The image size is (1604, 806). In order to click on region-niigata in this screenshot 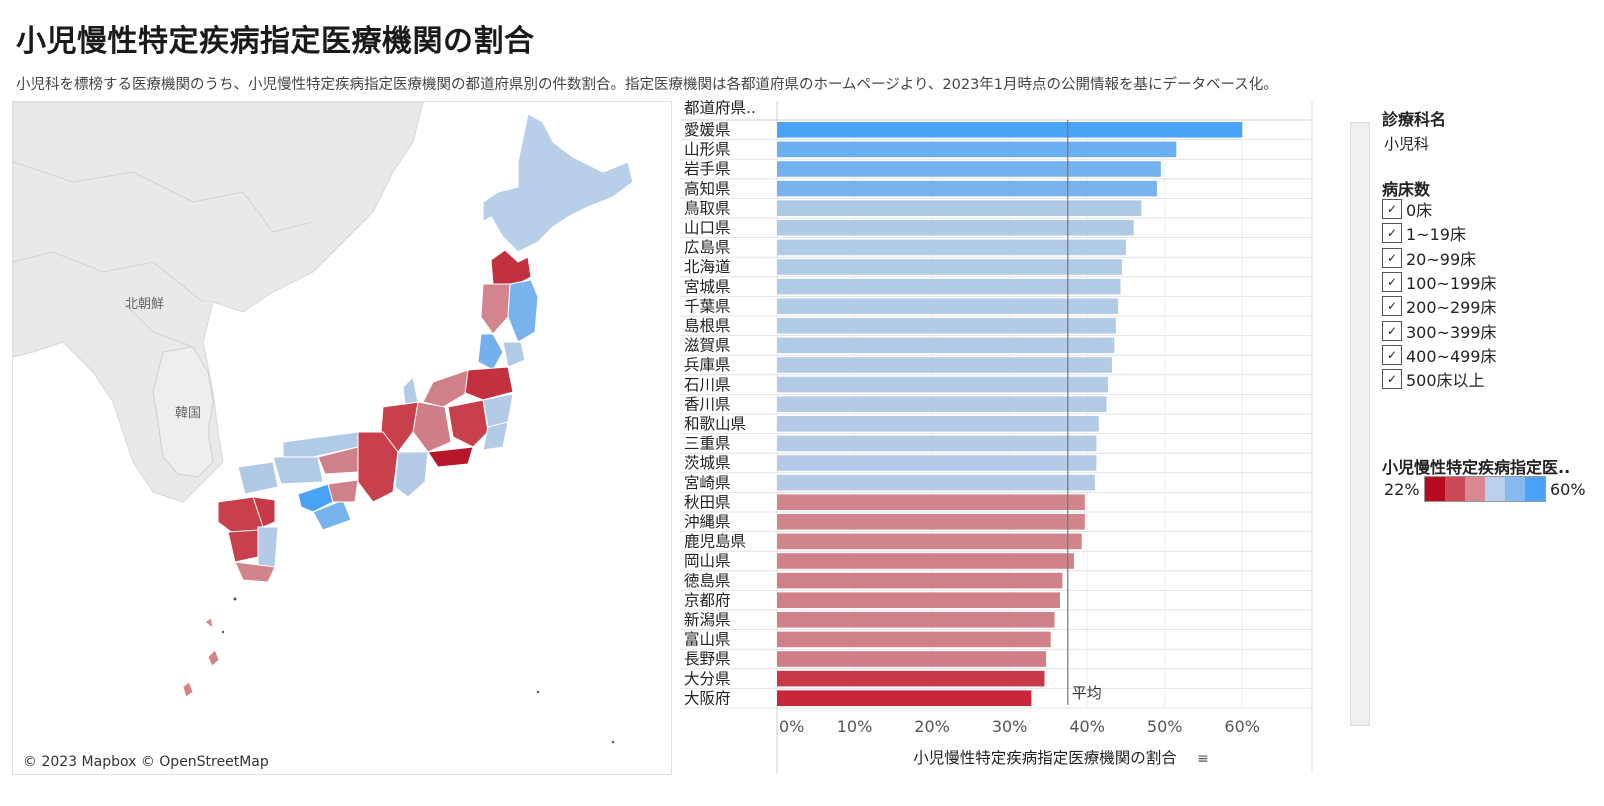, I will do `click(445, 388)`.